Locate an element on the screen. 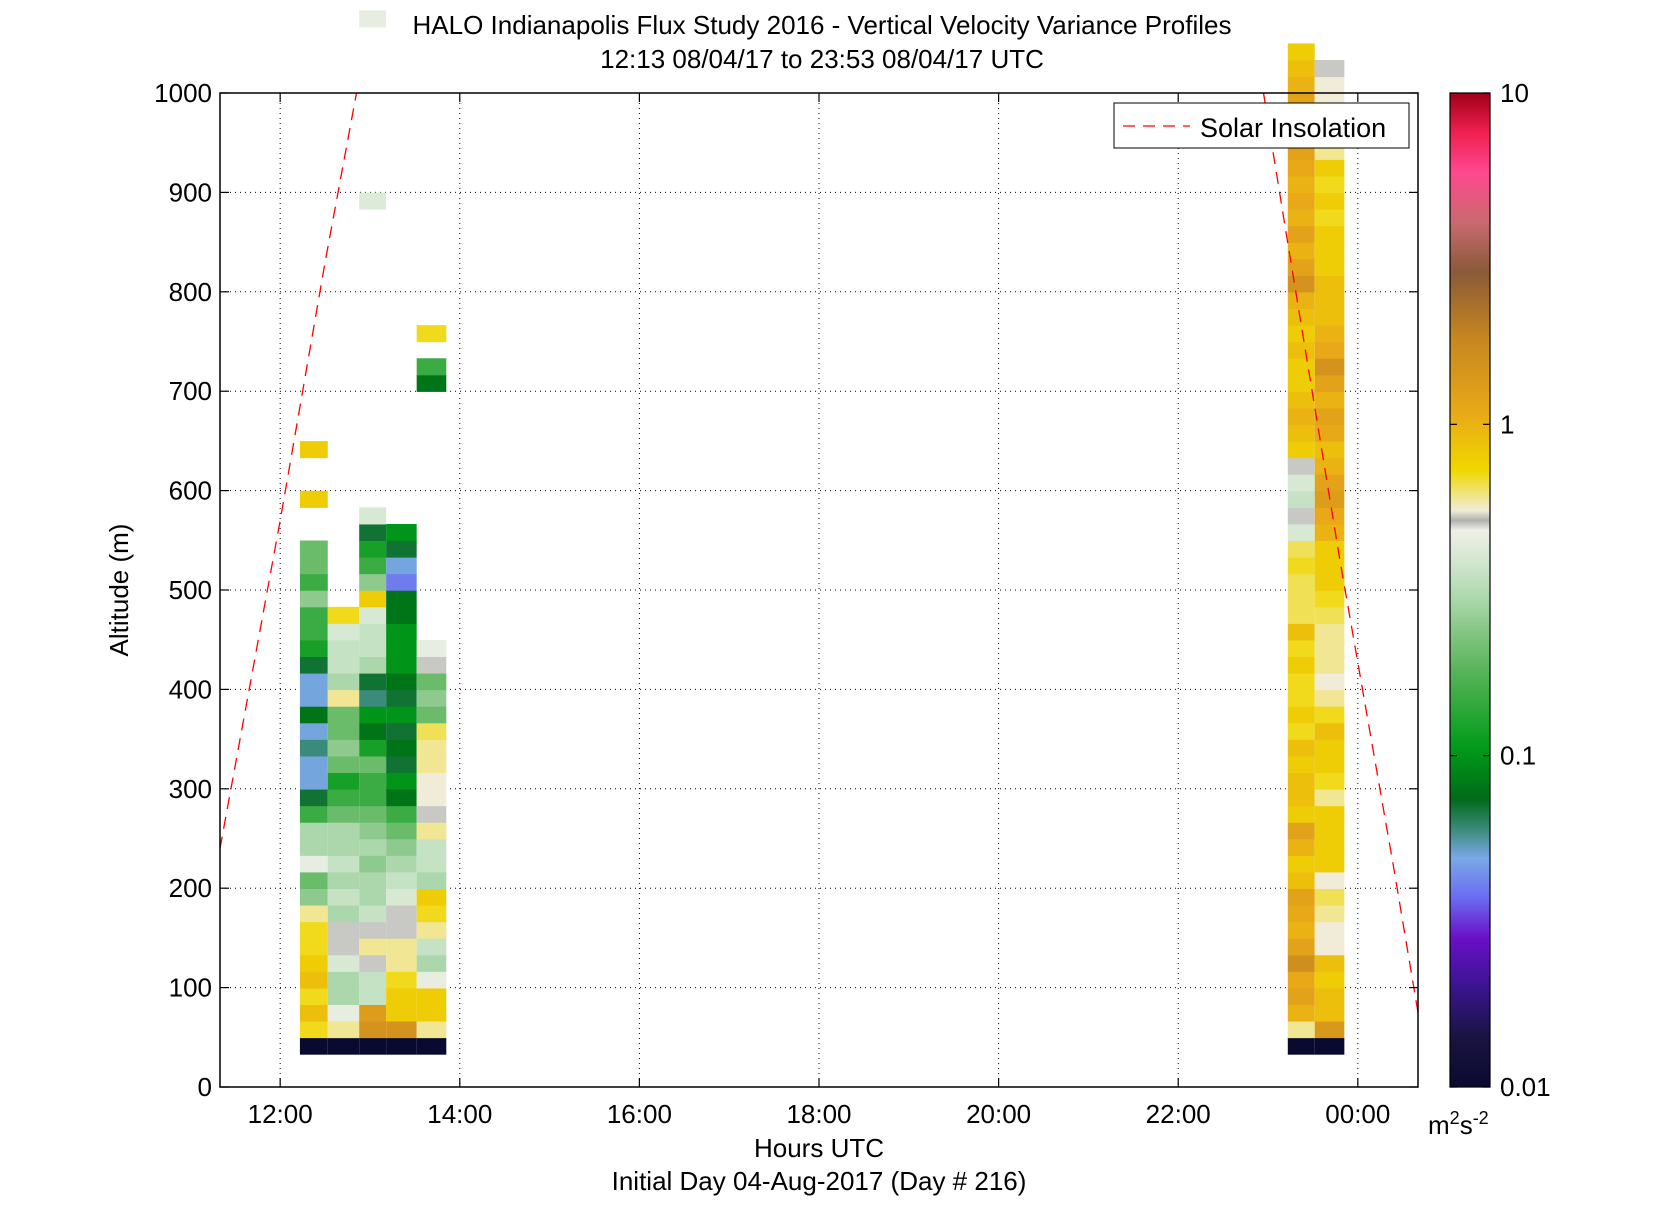 The width and height of the screenshot is (1679, 1216). y-tick-label: 400 is located at coordinates (190, 689).